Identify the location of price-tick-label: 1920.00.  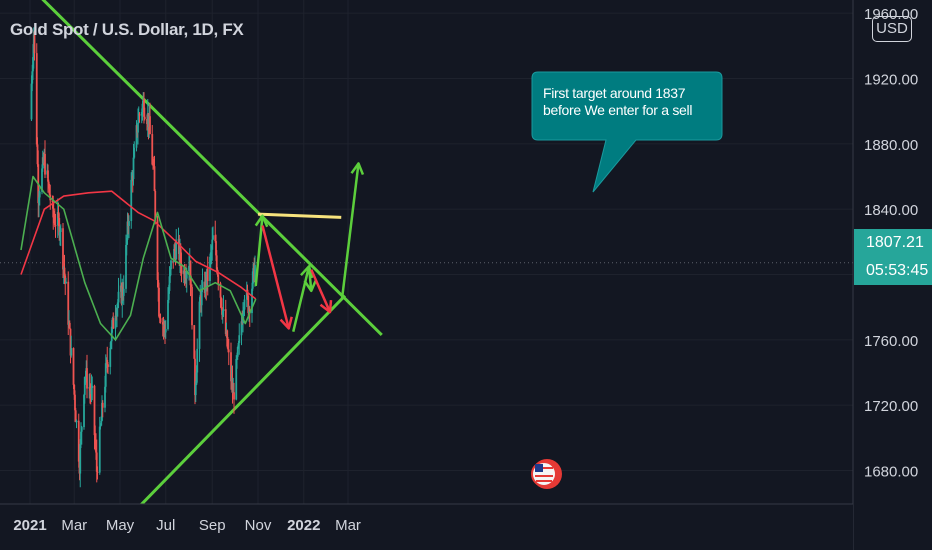
(891, 80).